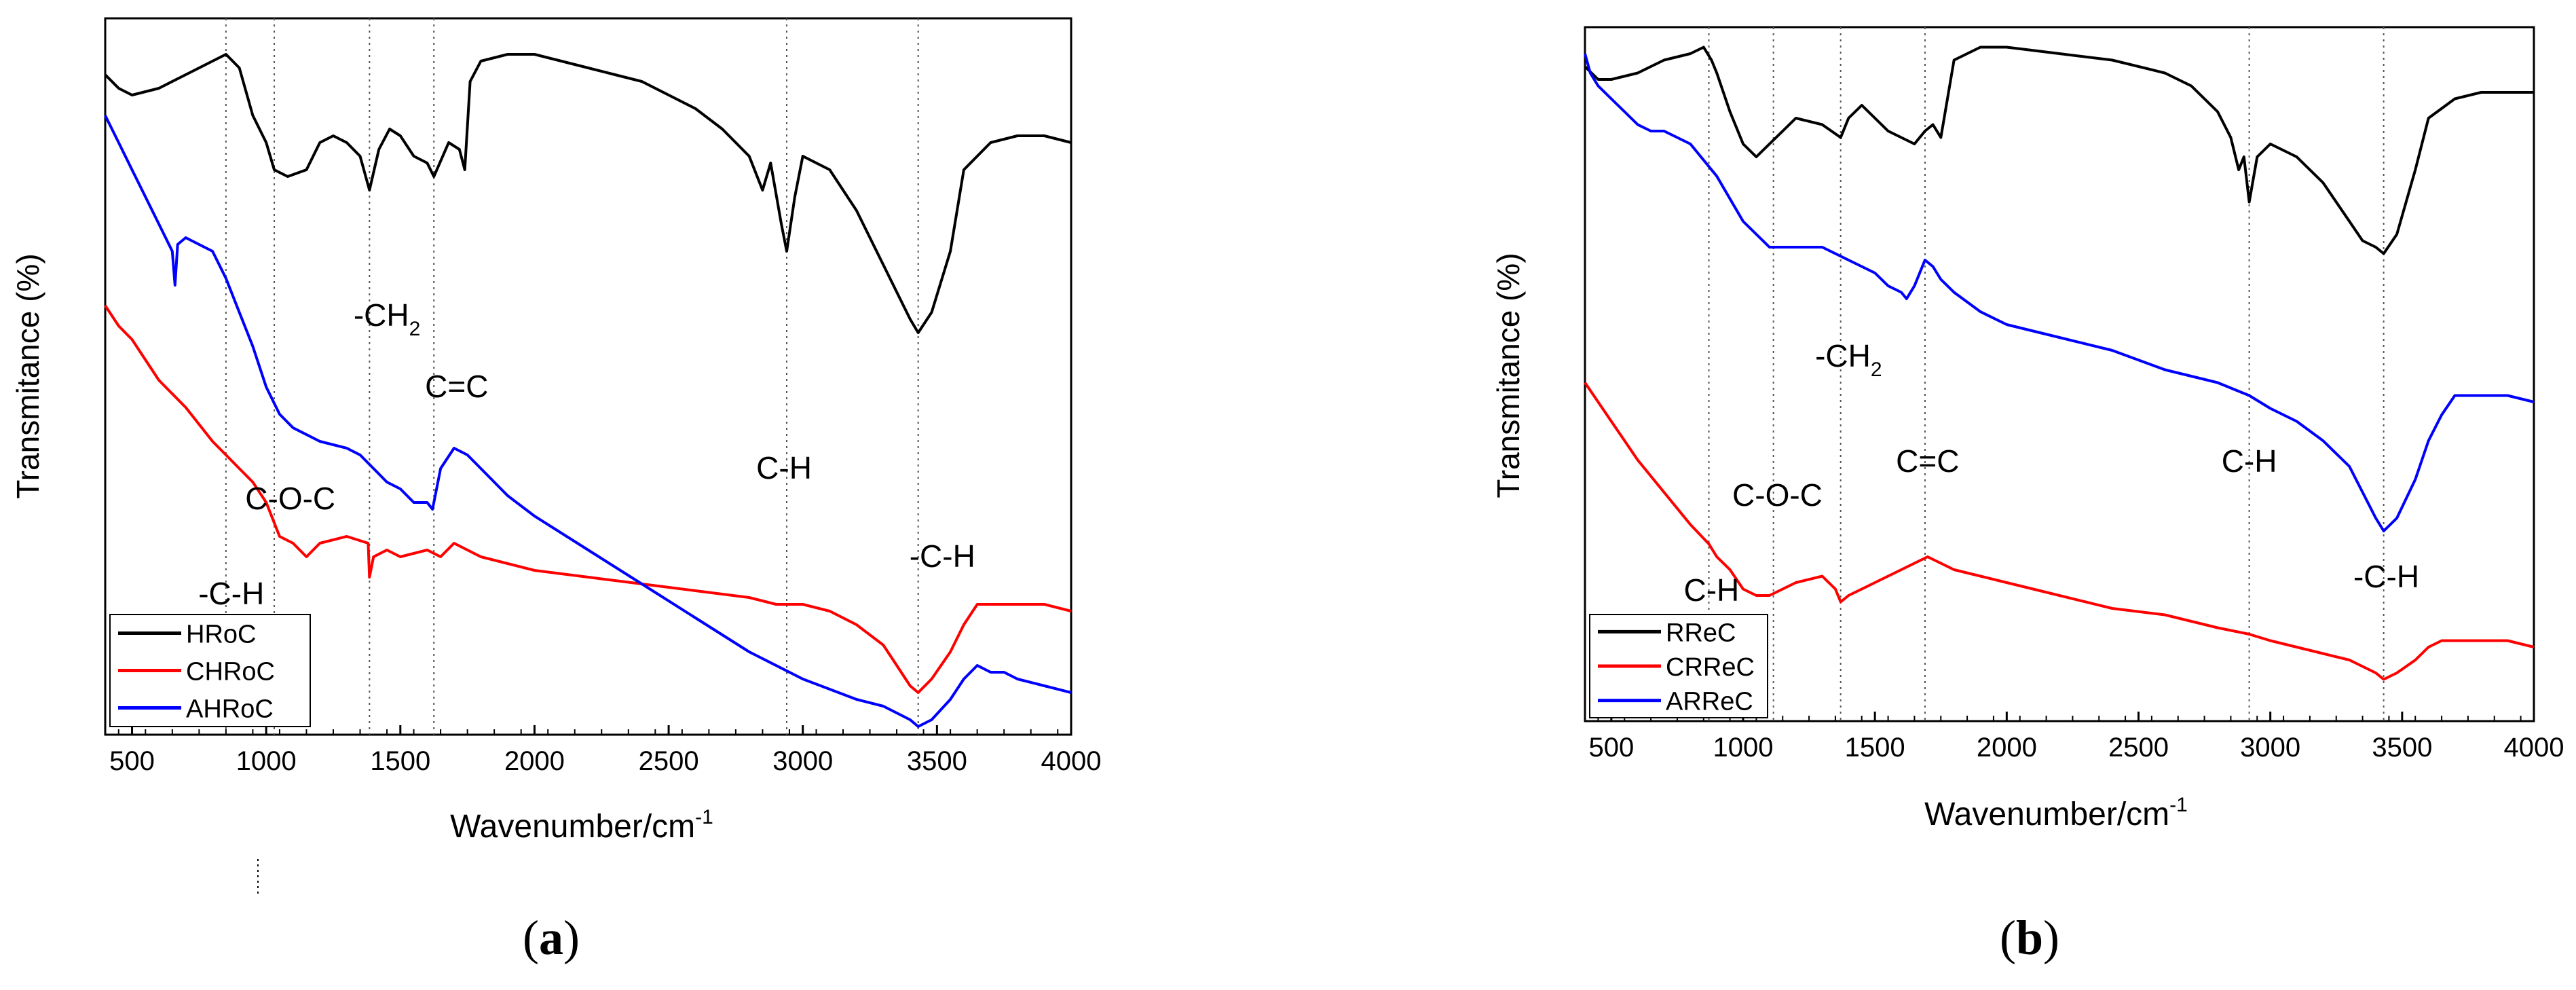  What do you see at coordinates (704, 817) in the screenshot?
I see `x-axis-label-sup-a: -1` at bounding box center [704, 817].